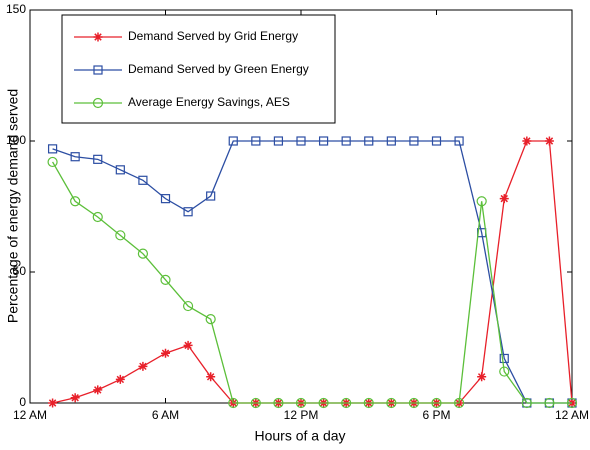 This screenshot has width=590, height=450. Describe the element at coordinates (213, 36) in the screenshot. I see `legend-label: Demand Served by Grid Energy` at that location.